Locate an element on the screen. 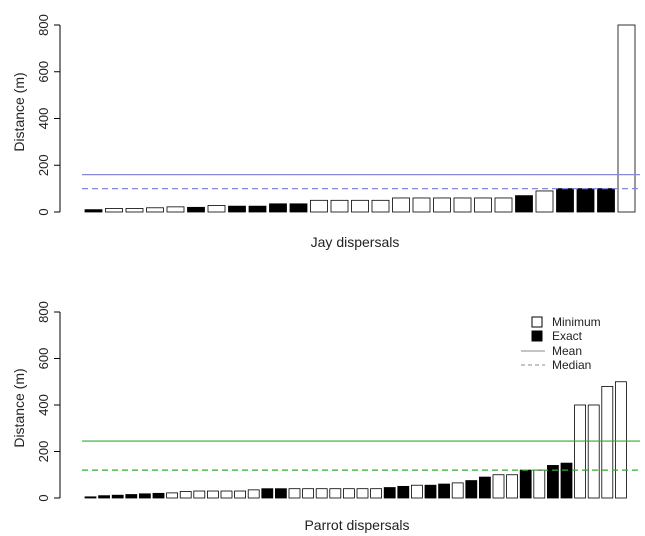 Image resolution: width=645 pixels, height=536 pixels. legend: Minimum Exact Mean Median is located at coordinates (561, 343).